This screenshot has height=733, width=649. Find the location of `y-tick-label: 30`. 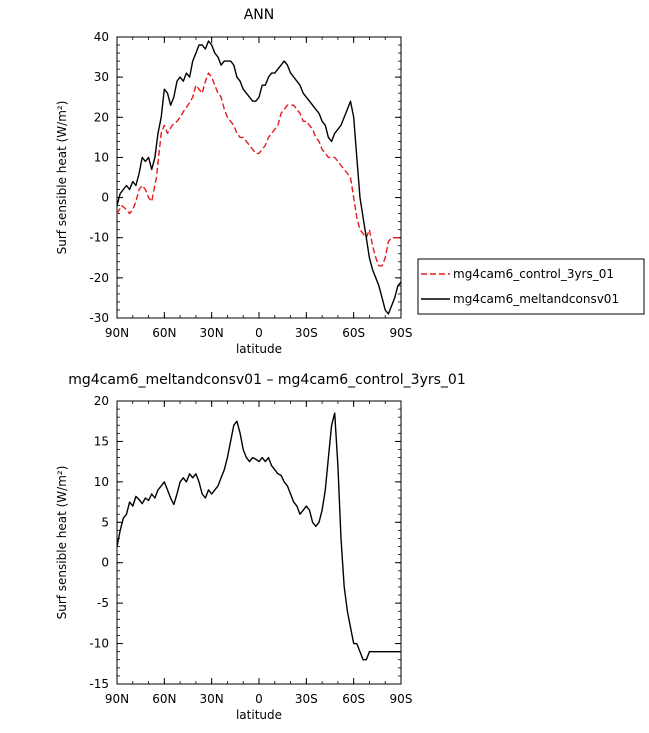

y-tick-label: 30 is located at coordinates (101, 77).